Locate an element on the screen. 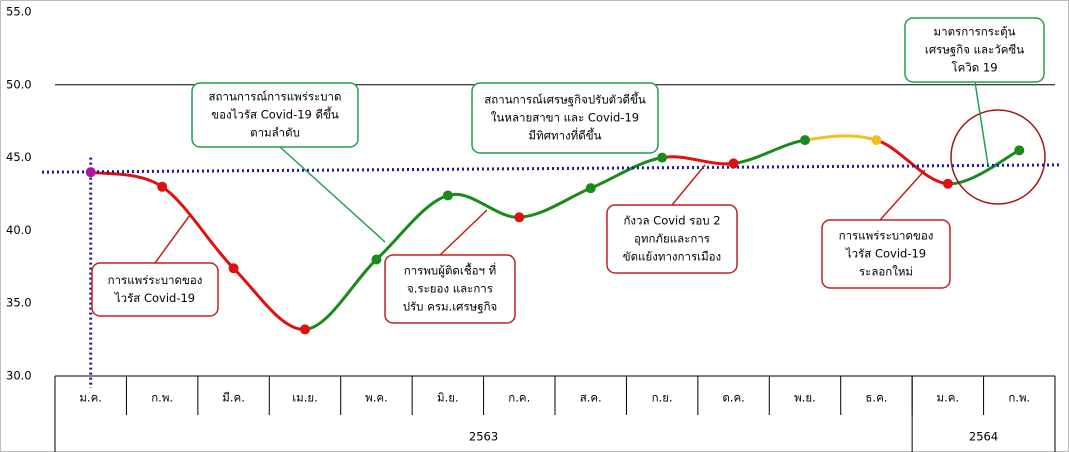 Image resolution: width=1069 pixels, height=452 pixels. annotation-text: ในหลายสาขา และ Covid-19 is located at coordinates (565, 118).